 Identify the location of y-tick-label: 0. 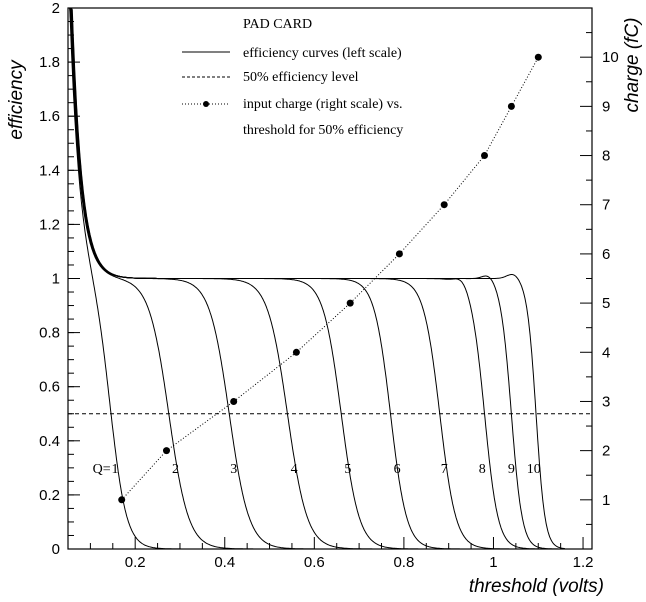
(56, 549).